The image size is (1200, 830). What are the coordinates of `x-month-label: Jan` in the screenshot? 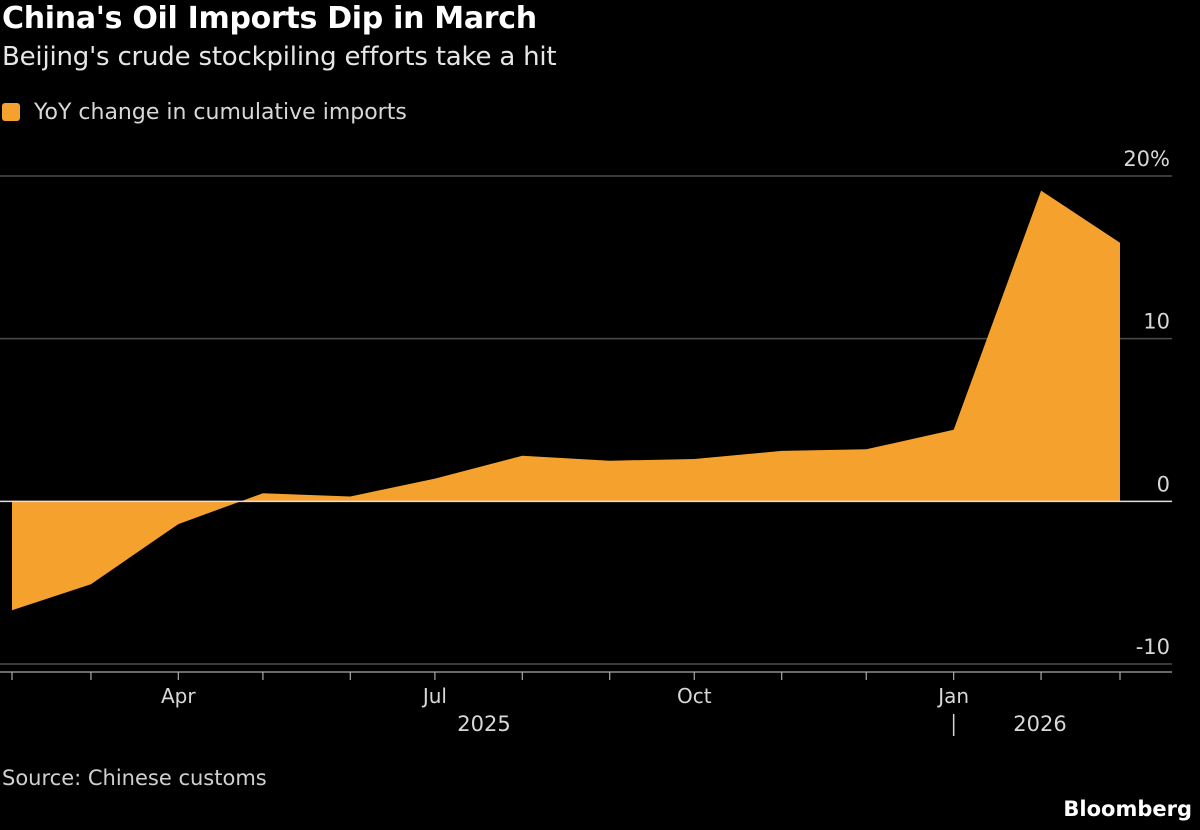 It's located at (952, 696).